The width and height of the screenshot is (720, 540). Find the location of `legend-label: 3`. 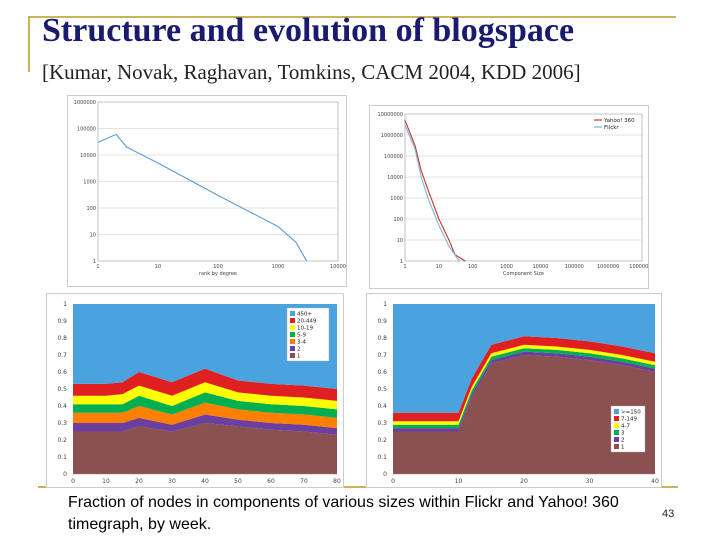

legend-label: 3 is located at coordinates (623, 434).